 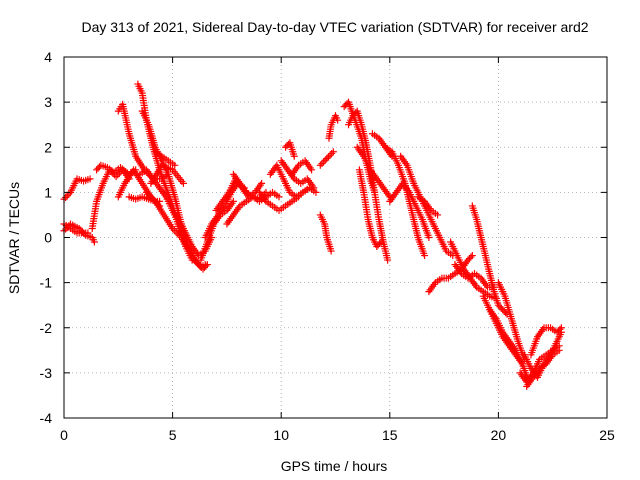 What do you see at coordinates (543, 368) in the screenshot?
I see `series-tr49` at bounding box center [543, 368].